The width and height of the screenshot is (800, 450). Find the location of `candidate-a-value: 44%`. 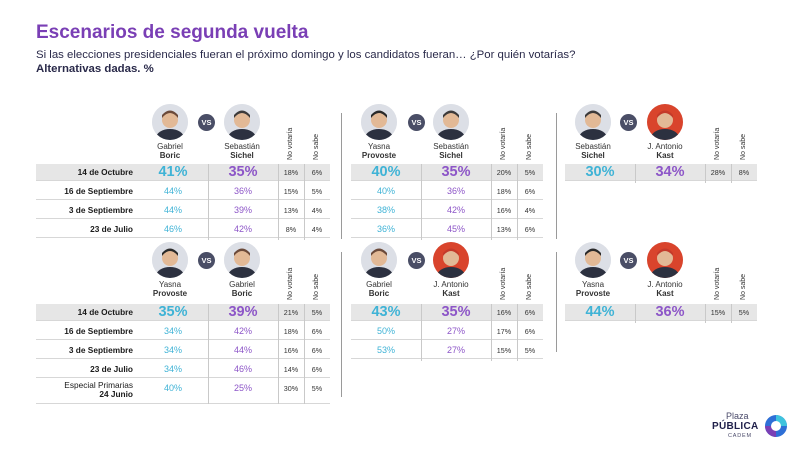

candidate-a-value: 44% is located at coordinates (172, 210).